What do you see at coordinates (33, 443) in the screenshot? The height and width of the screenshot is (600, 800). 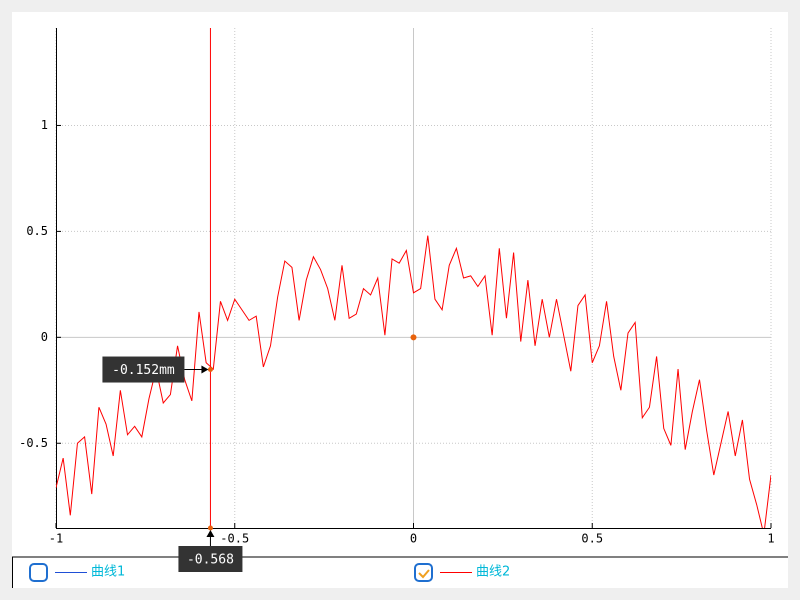 I see `y-tick-label: -0.5` at bounding box center [33, 443].